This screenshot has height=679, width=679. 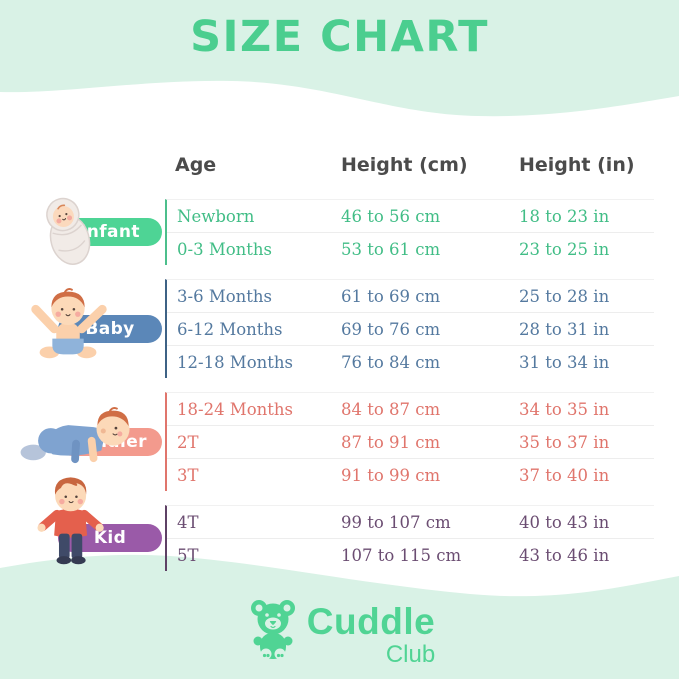 I want to click on group-figure: Infant, so click(x=95, y=231).